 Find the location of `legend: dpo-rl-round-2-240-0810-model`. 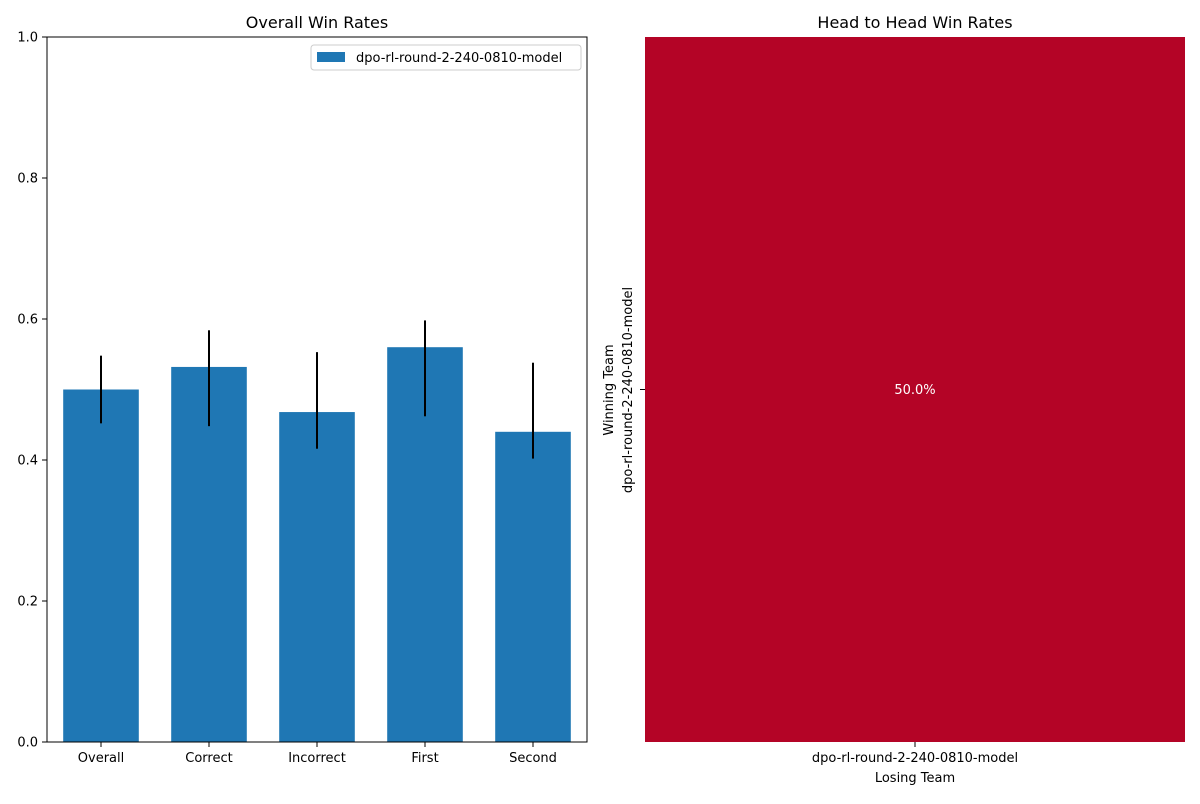

legend: dpo-rl-round-2-240-0810-model is located at coordinates (446, 57).